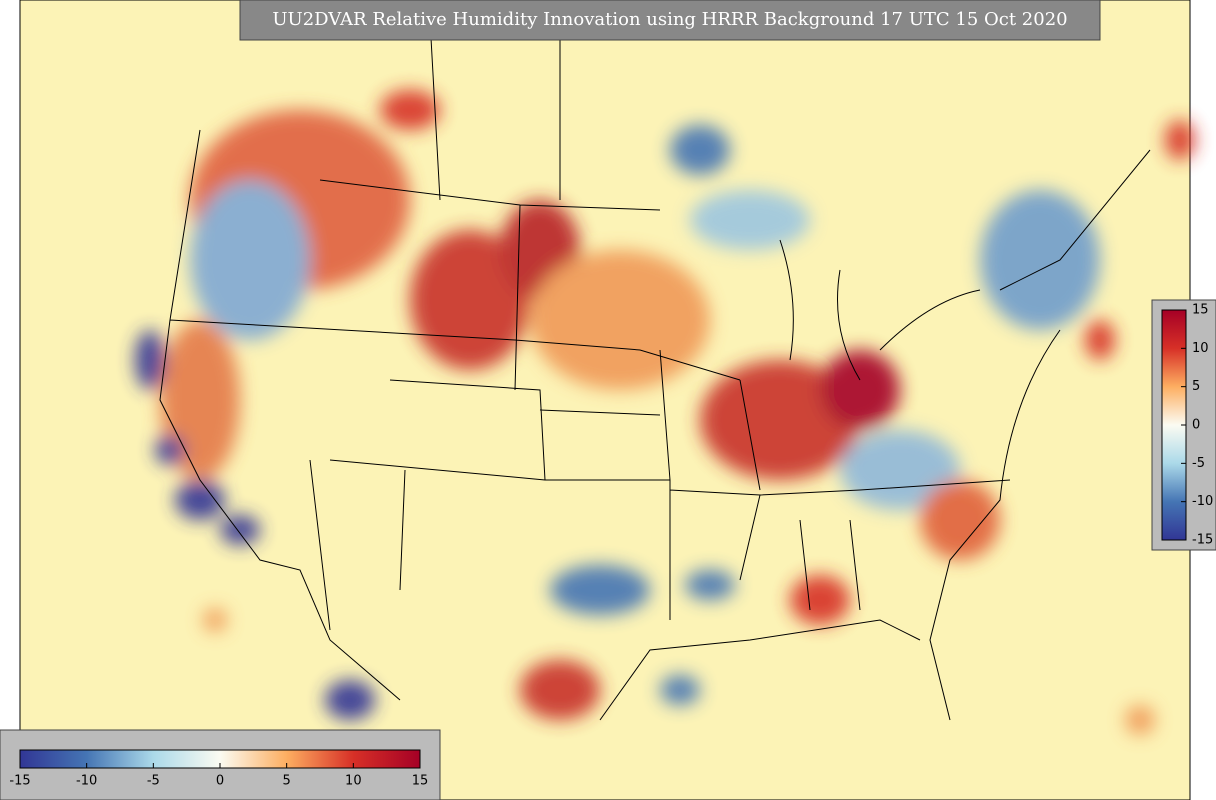 The width and height of the screenshot is (1216, 800). I want to click on title-box, so click(670, 20).